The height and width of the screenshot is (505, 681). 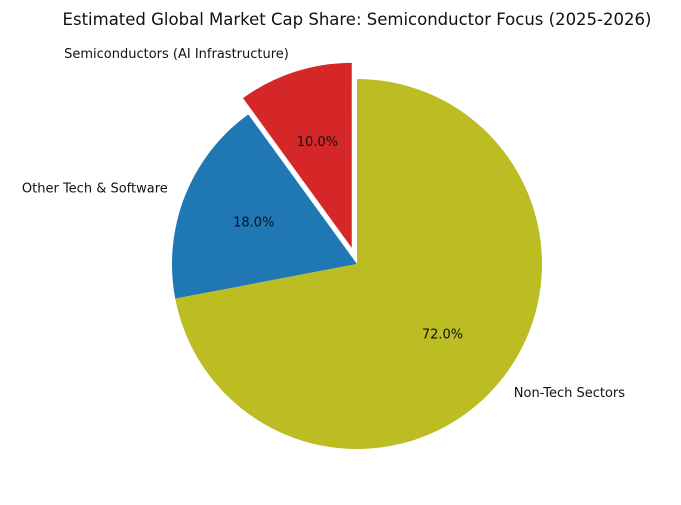 What do you see at coordinates (297, 155) in the screenshot?
I see `pie-slice-semiconductors-ai-infrastructure` at bounding box center [297, 155].